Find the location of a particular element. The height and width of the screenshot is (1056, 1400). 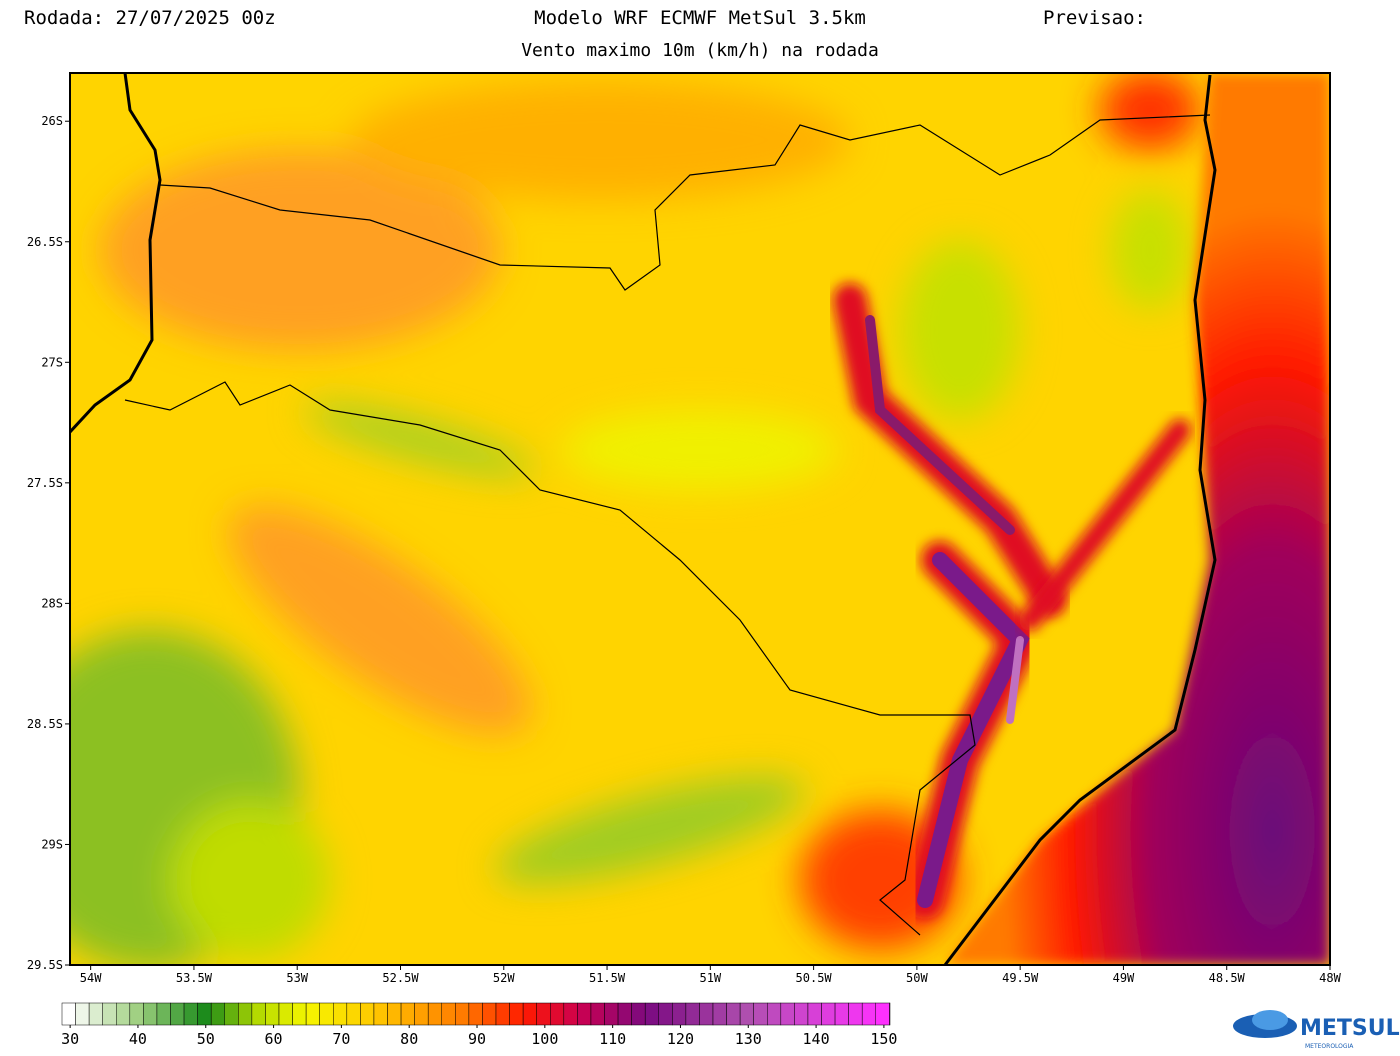

subtitle: Vento maximo 10m (km/h) na rodada is located at coordinates (700, 50).